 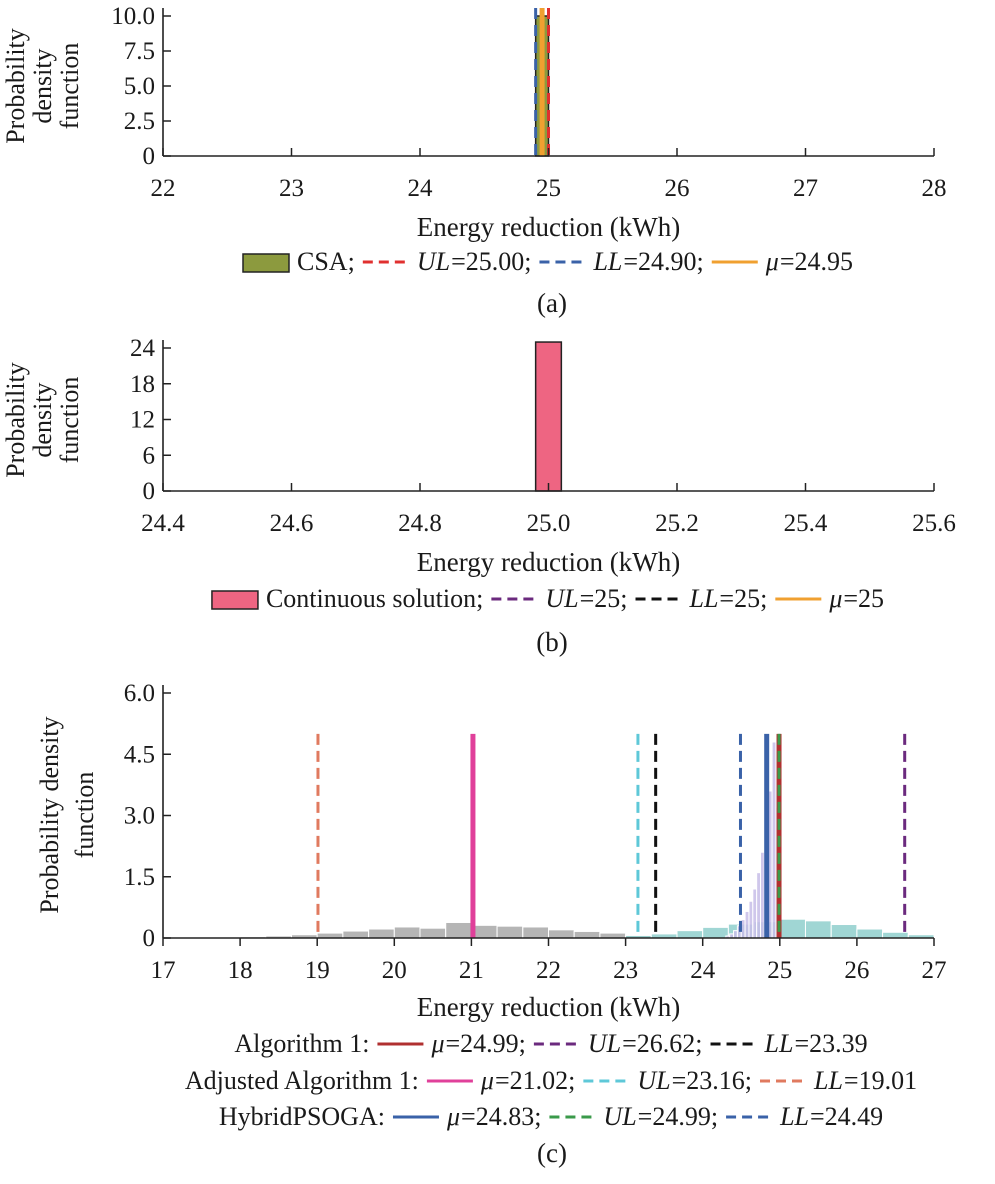 I want to click on legend-label: =21.02;, so click(x=535, y=1080).